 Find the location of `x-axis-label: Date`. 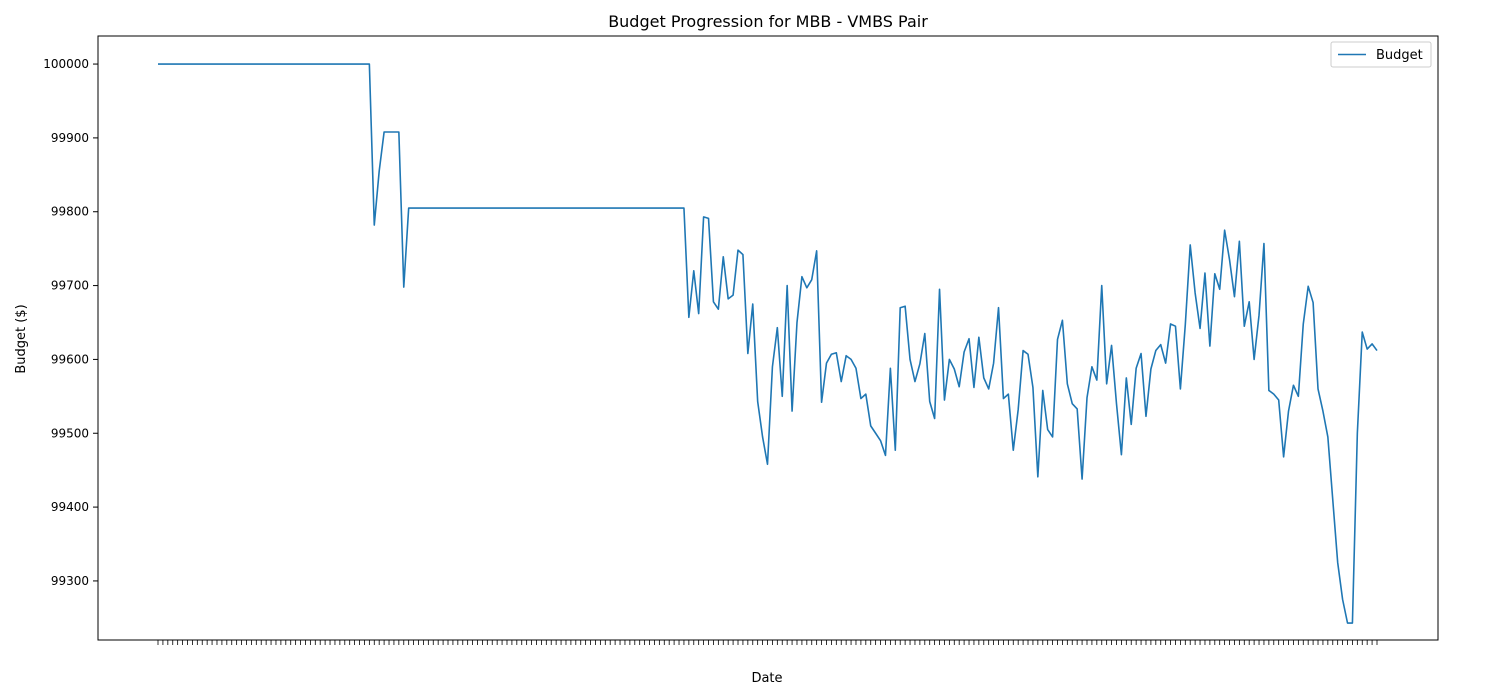

x-axis-label: Date is located at coordinates (766, 678).